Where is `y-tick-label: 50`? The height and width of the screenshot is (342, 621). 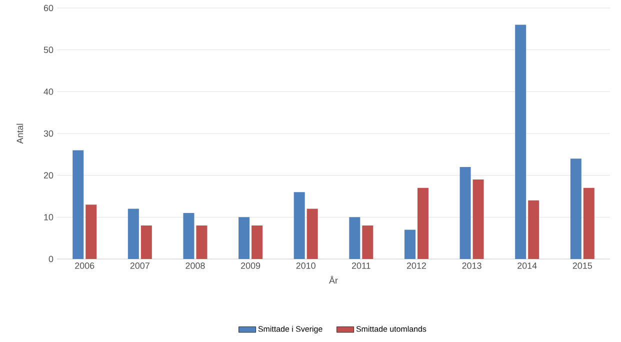 y-tick-label: 50 is located at coordinates (49, 50).